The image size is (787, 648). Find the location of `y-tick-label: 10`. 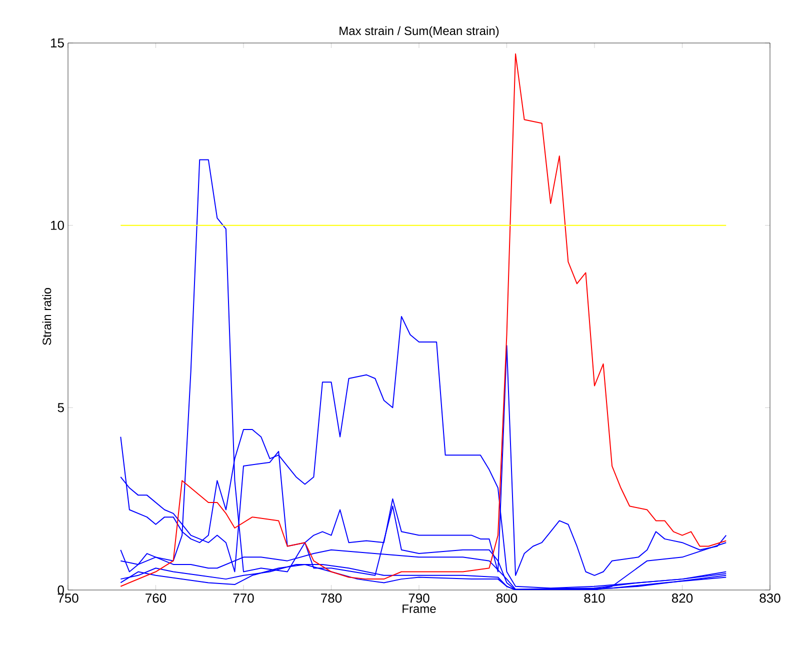

y-tick-label: 10 is located at coordinates (57, 225).